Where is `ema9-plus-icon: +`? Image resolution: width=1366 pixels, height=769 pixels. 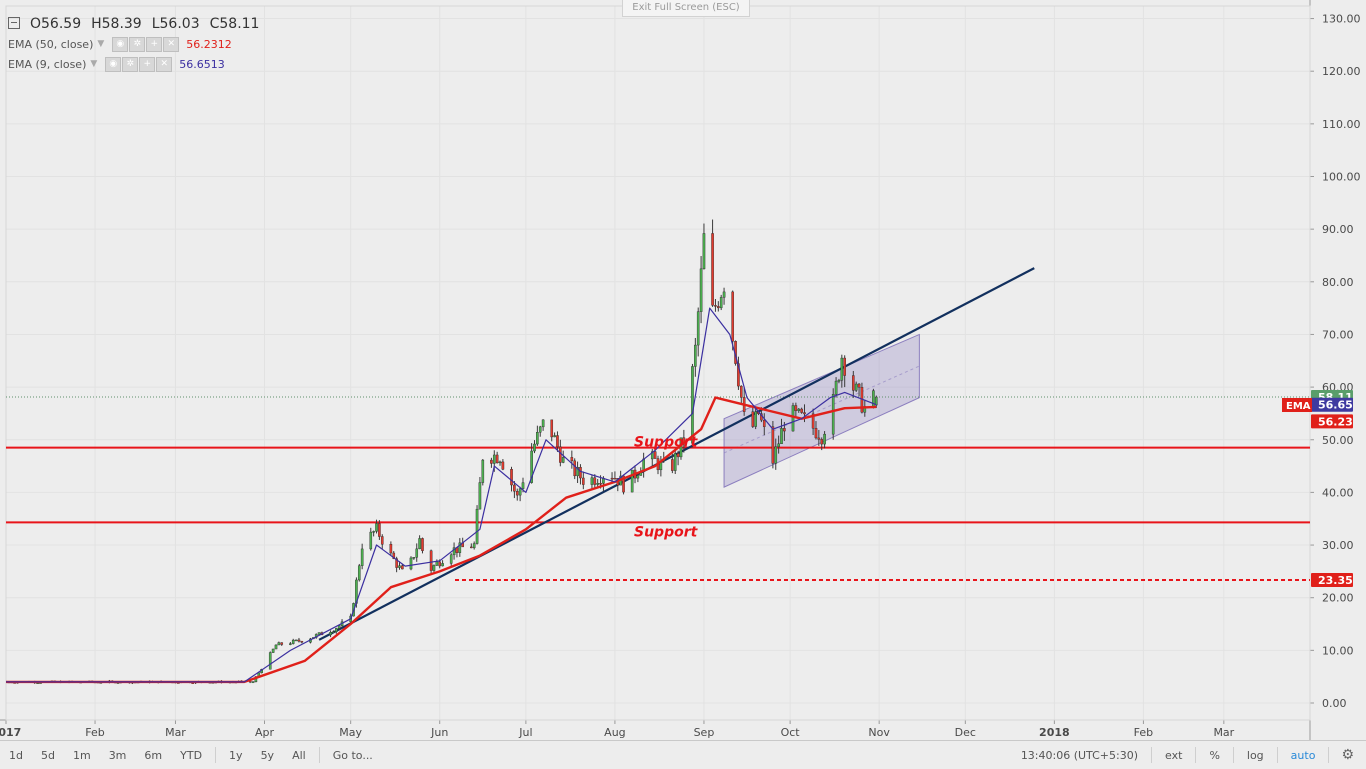 ema9-plus-icon: + is located at coordinates (147, 64).